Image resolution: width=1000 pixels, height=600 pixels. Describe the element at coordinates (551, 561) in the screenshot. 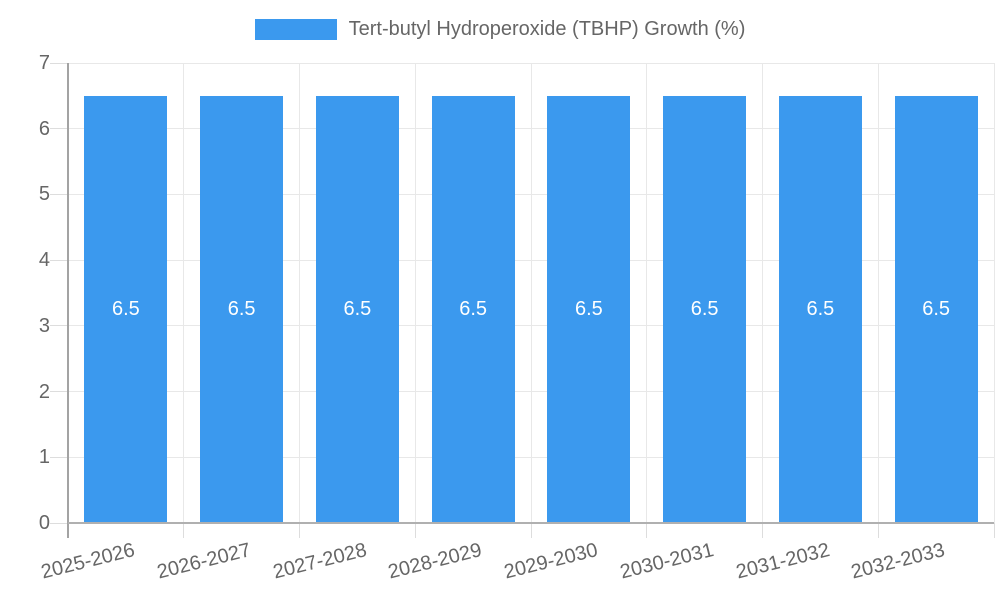

I see `x-category-label-text: 2029-2030` at that location.